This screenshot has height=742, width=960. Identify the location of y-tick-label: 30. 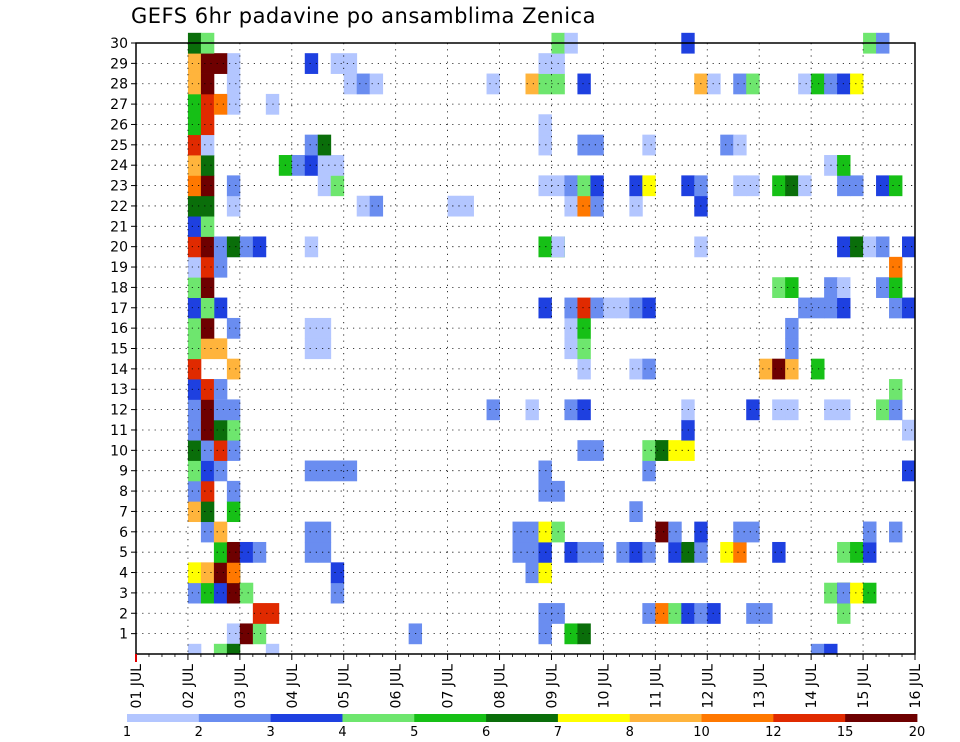
(119, 44).